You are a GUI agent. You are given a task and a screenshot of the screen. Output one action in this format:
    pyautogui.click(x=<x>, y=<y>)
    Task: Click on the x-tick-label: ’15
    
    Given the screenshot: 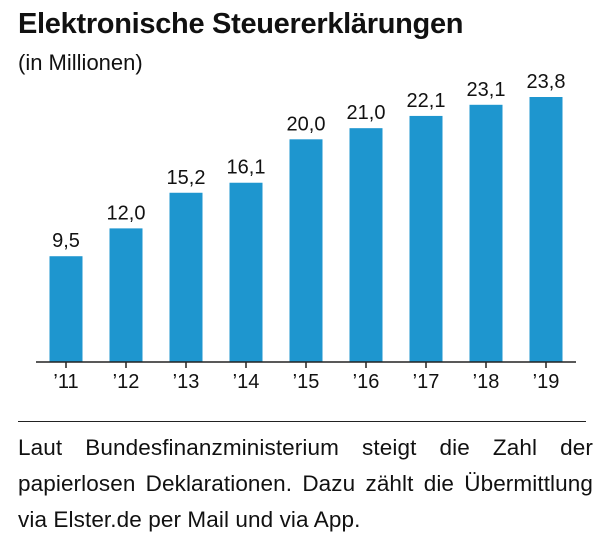 What is the action you would take?
    pyautogui.click(x=306, y=382)
    